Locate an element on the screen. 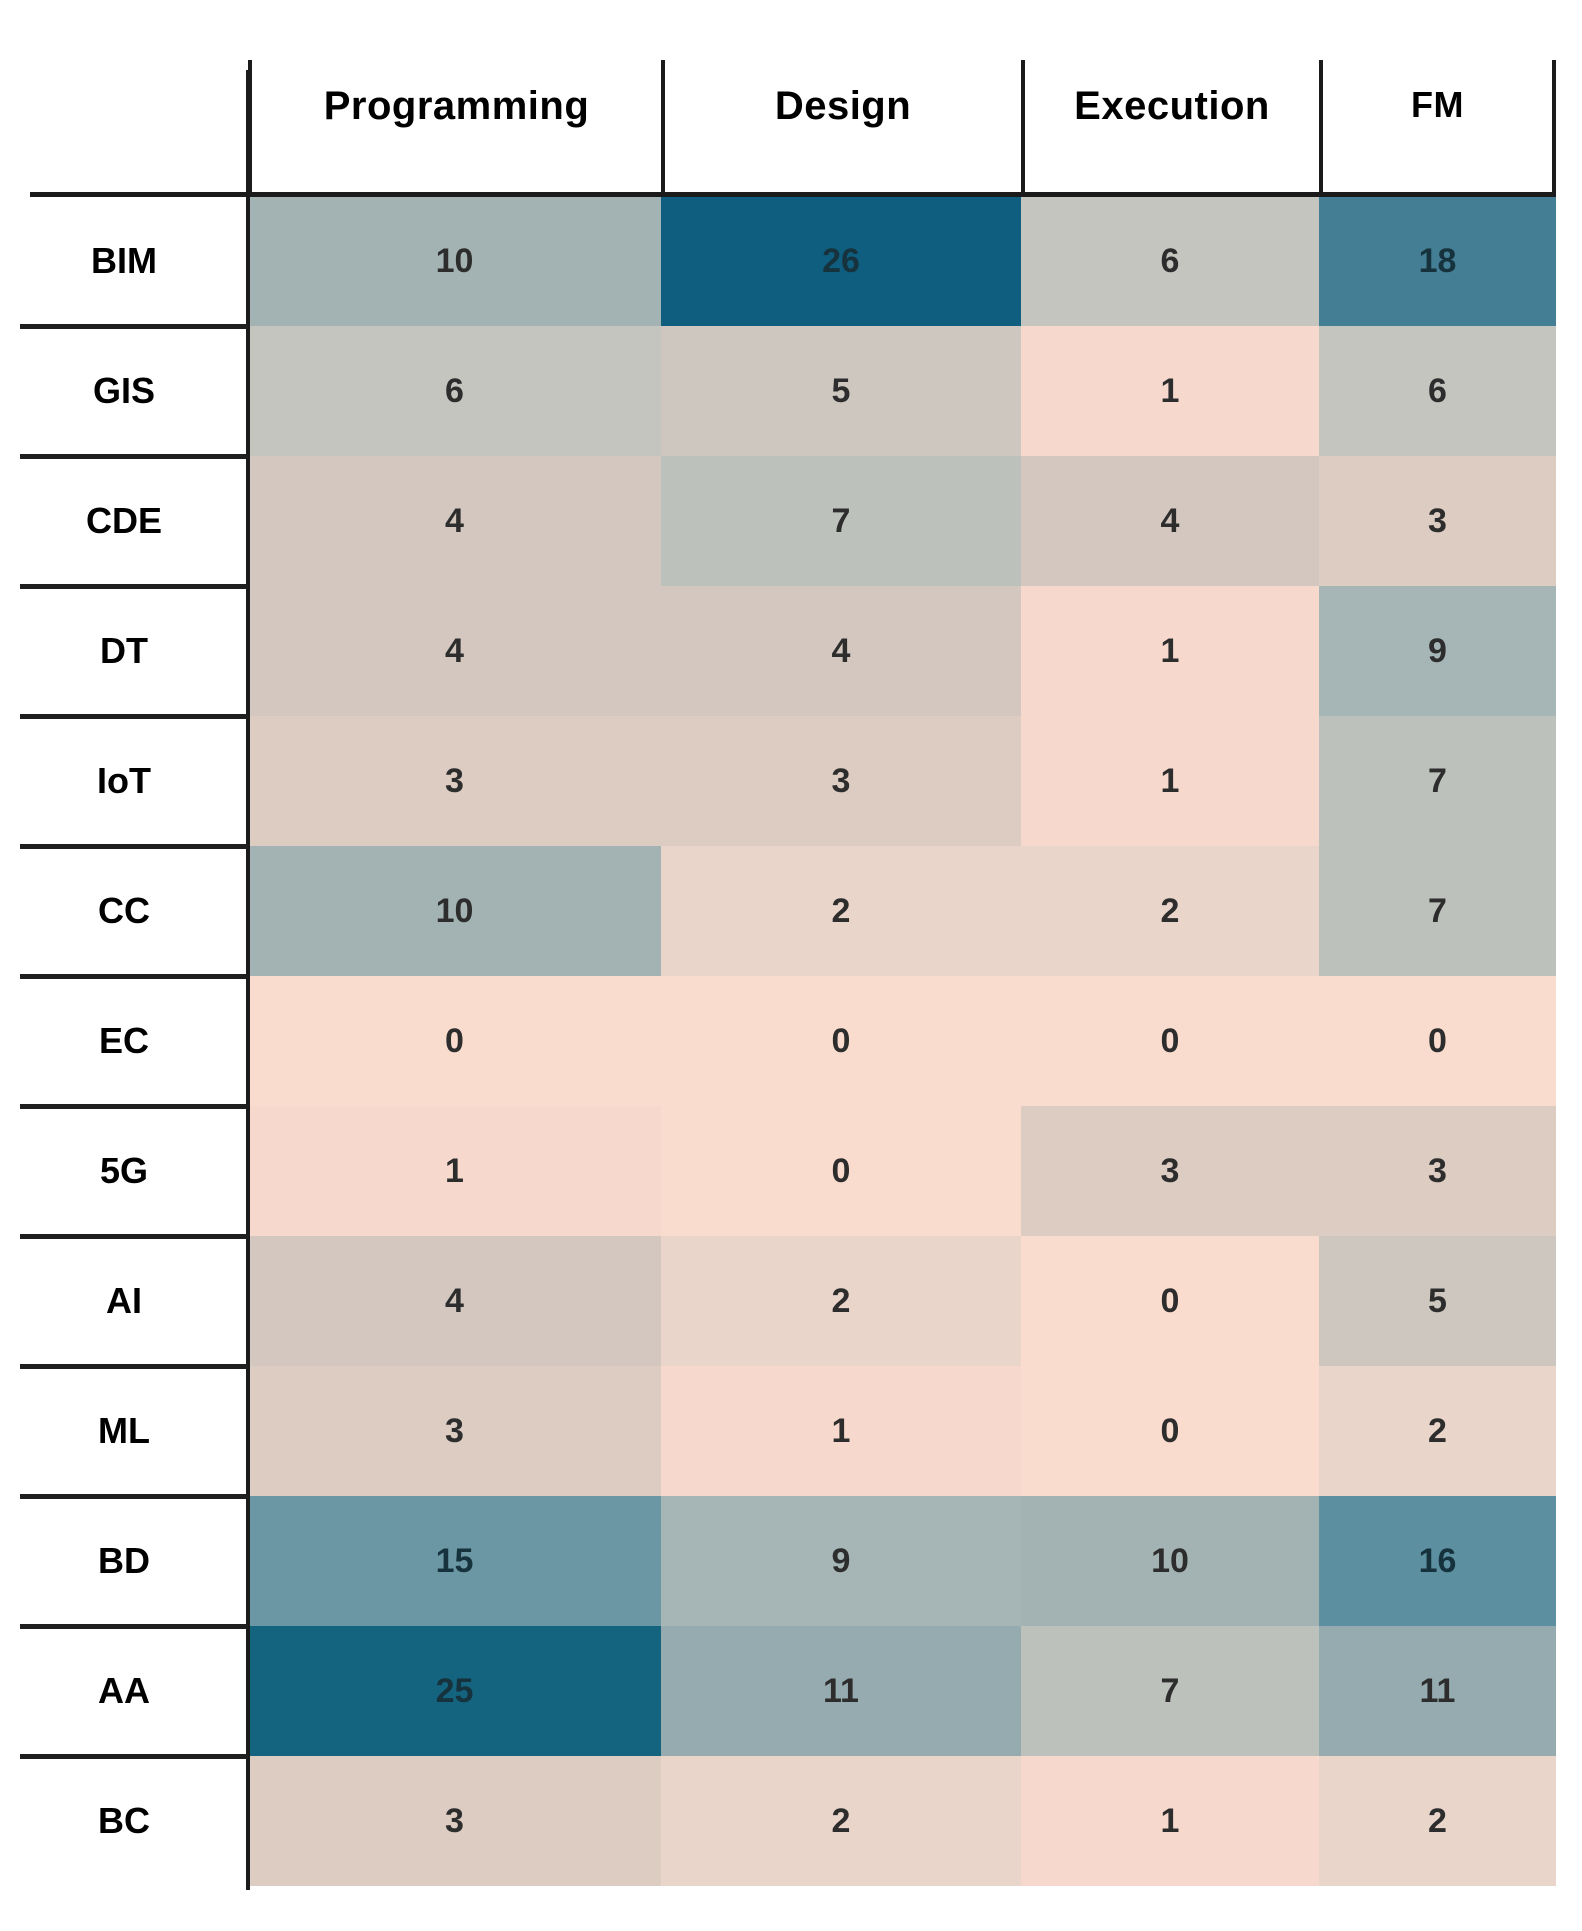  heatmap-cell: 25 is located at coordinates (454, 1691).